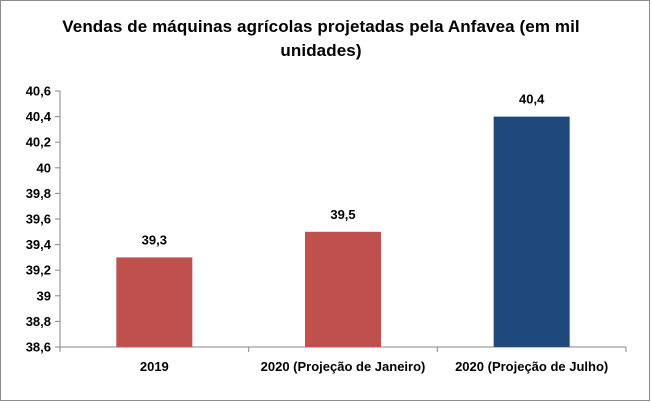 This screenshot has width=652, height=403. Describe the element at coordinates (38, 142) in the screenshot. I see `y-tick-label: 40,2` at that location.